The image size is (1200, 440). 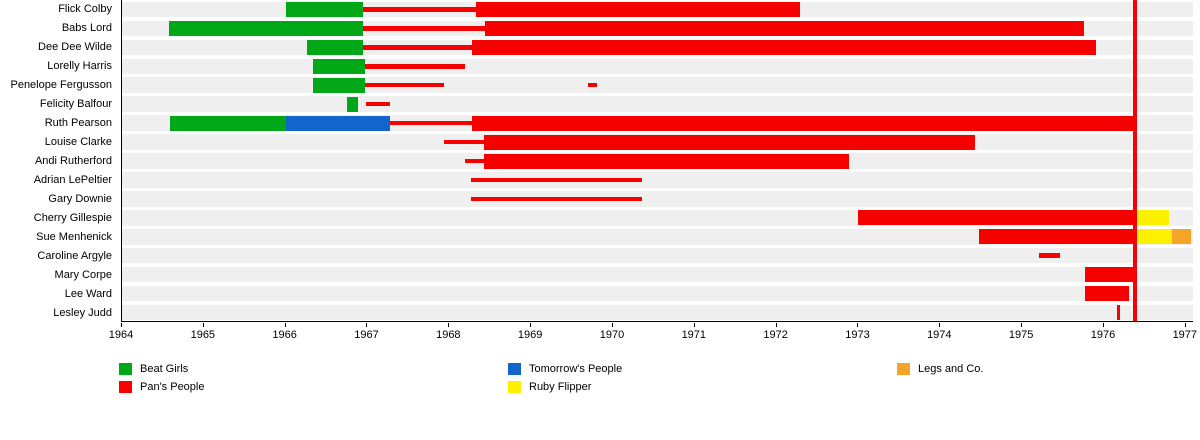 What do you see at coordinates (324, 9) in the screenshot?
I see `segment-flick-colby-beat-girls` at bounding box center [324, 9].